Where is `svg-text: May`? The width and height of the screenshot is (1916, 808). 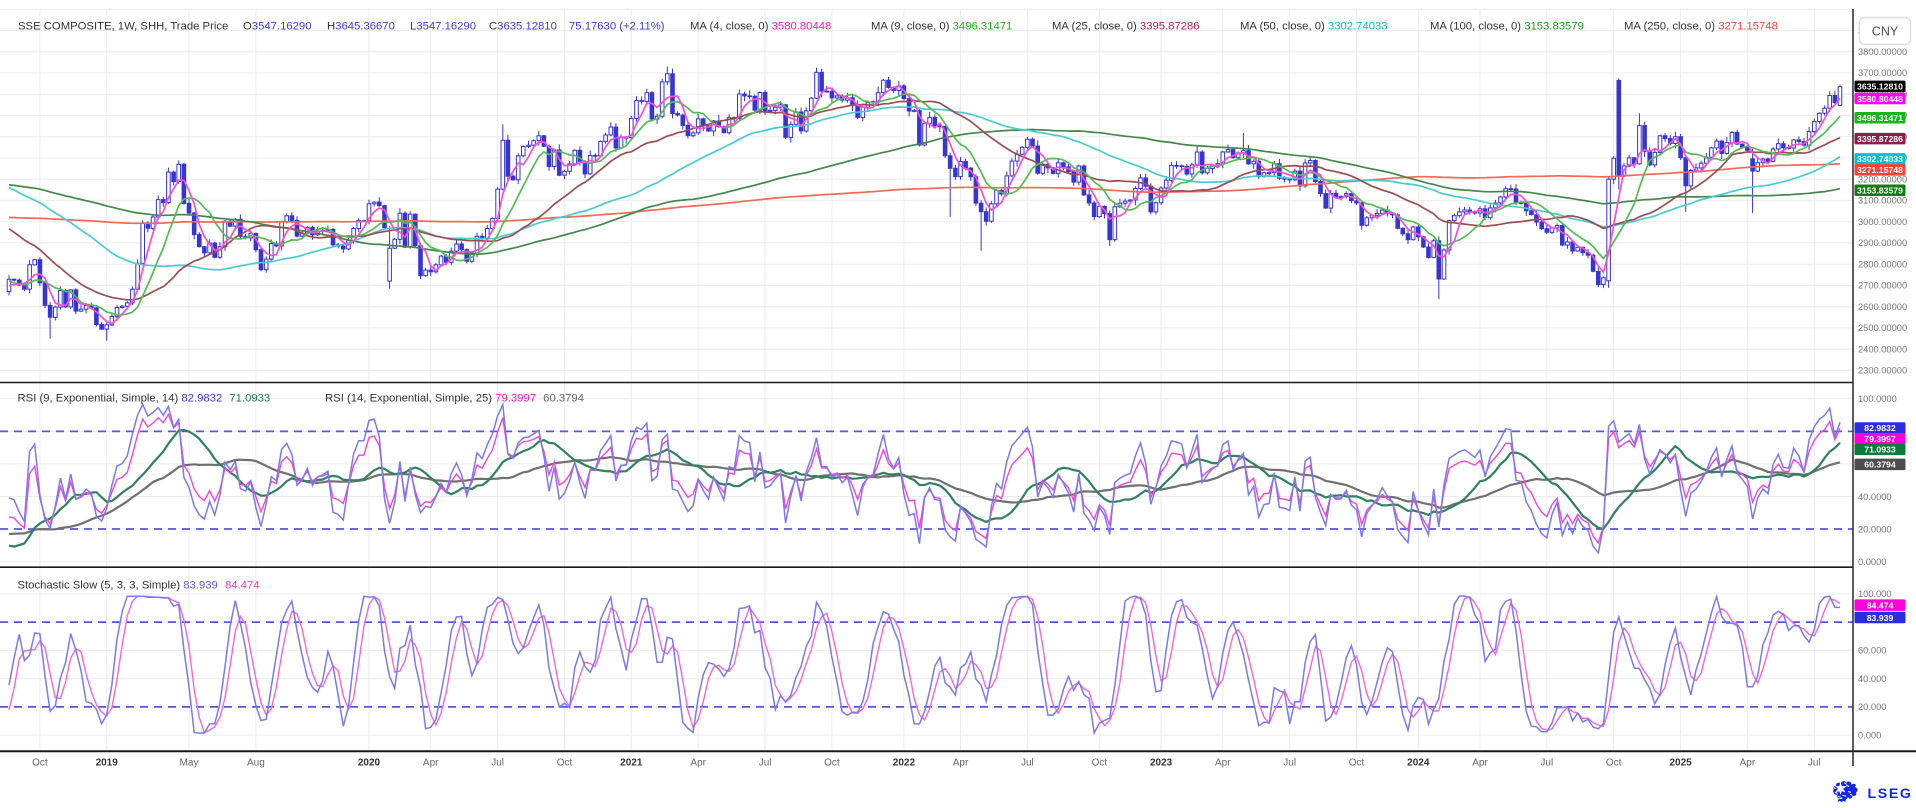 svg-text: May is located at coordinates (189, 763).